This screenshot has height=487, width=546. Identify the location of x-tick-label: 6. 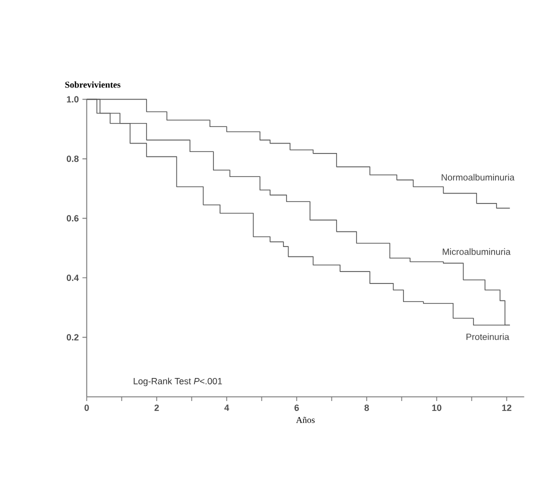
(296, 407).